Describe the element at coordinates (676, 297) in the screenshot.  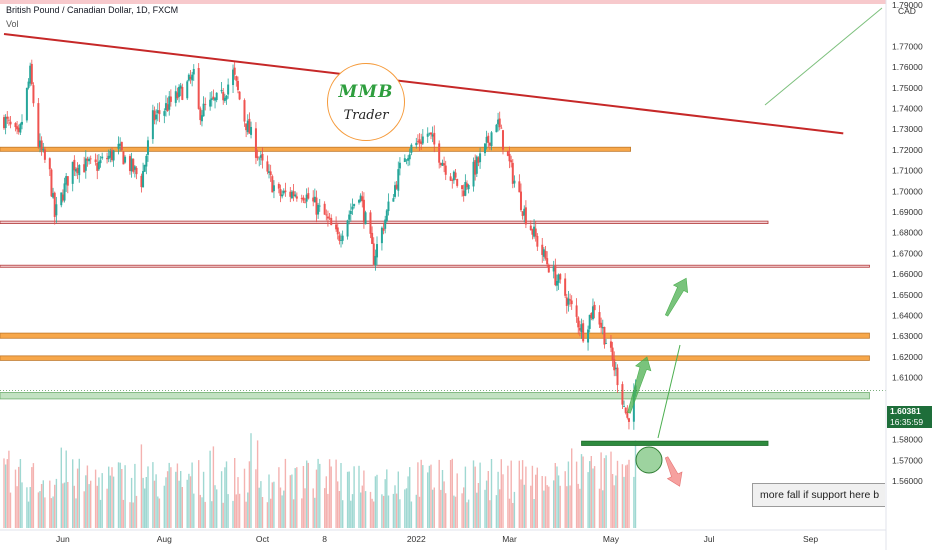
I see `up-arrow` at that location.